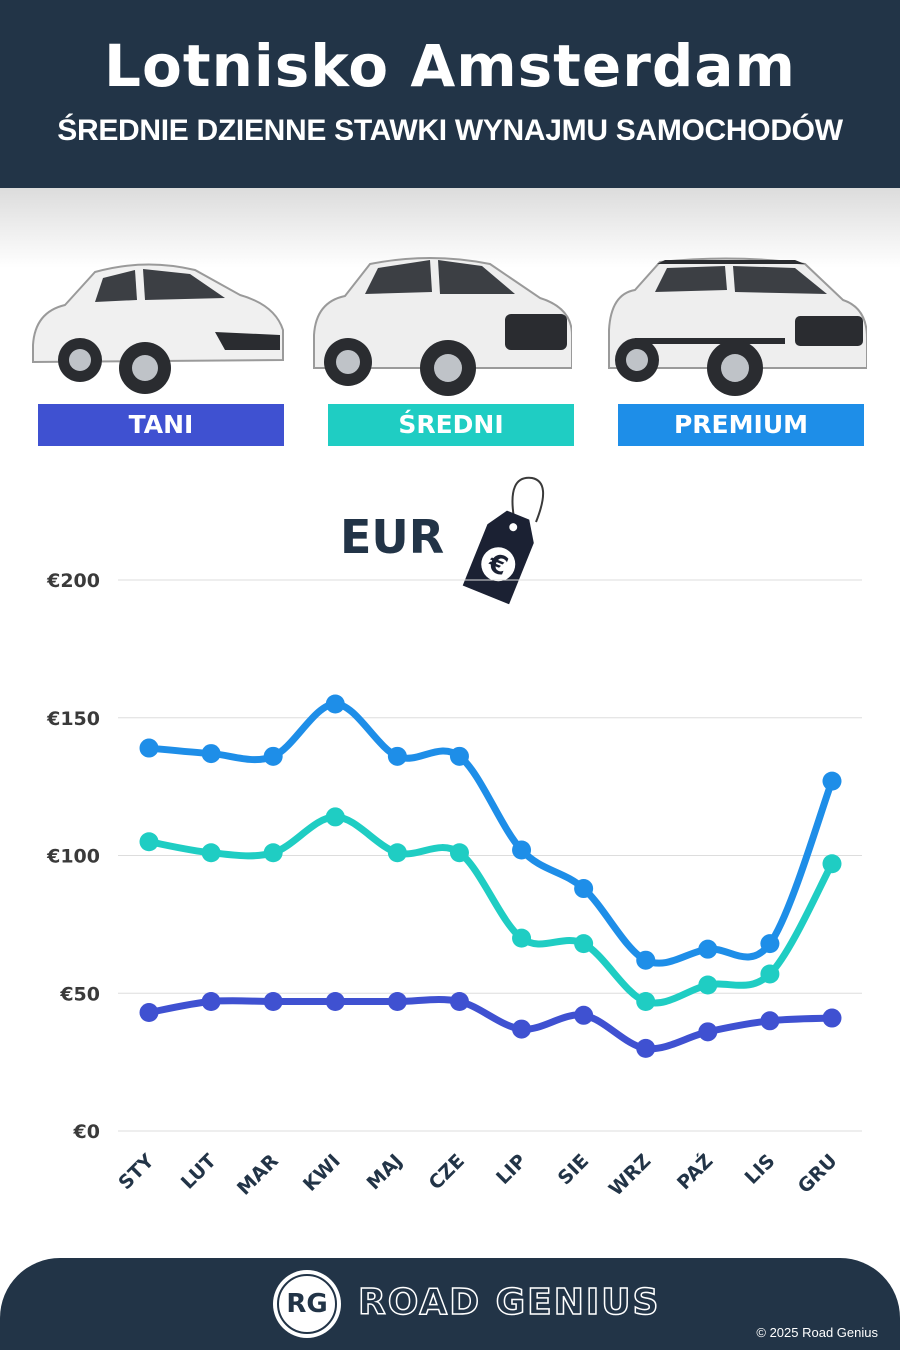  I want to click on footer-bar, so click(450, 1304).